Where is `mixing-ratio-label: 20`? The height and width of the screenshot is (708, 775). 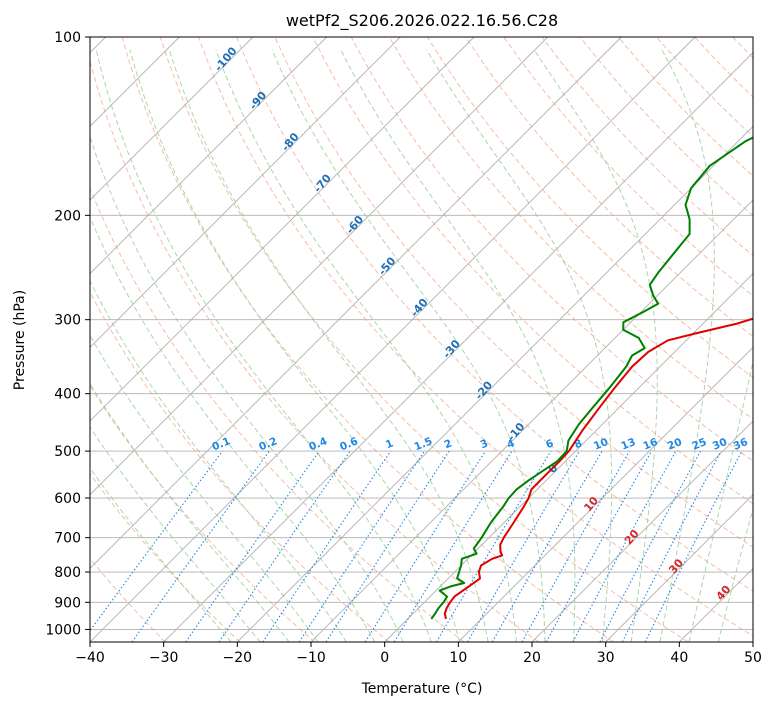 mixing-ratio-label: 20 is located at coordinates (675, 444).